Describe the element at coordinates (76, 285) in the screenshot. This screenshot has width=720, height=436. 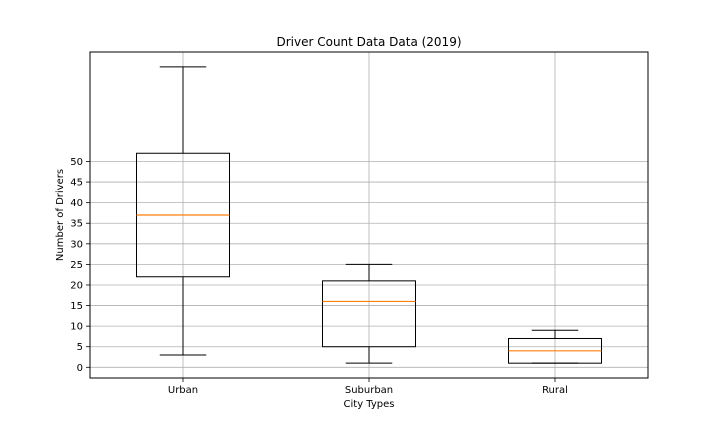
I see `y-tick-label: 20` at that location.